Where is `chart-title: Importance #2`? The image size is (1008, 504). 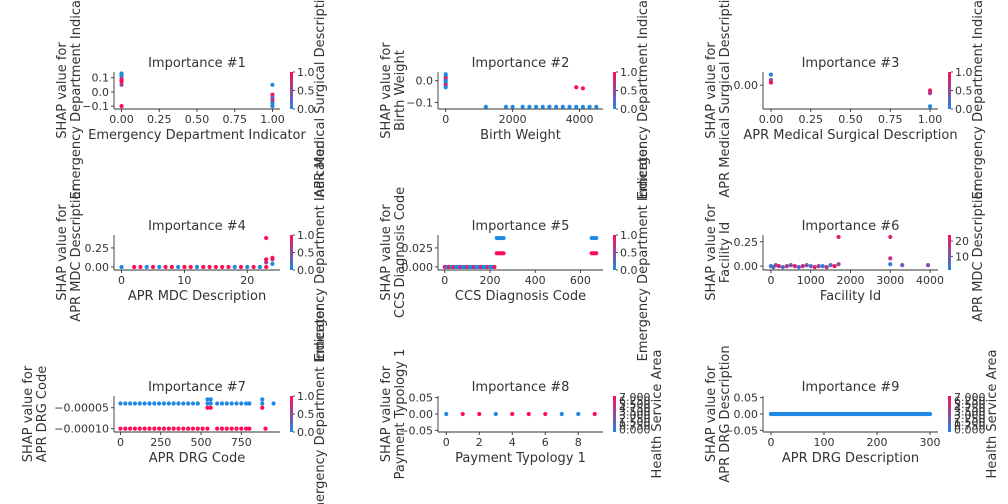
chart-title: Importance #2 is located at coordinates (521, 63).